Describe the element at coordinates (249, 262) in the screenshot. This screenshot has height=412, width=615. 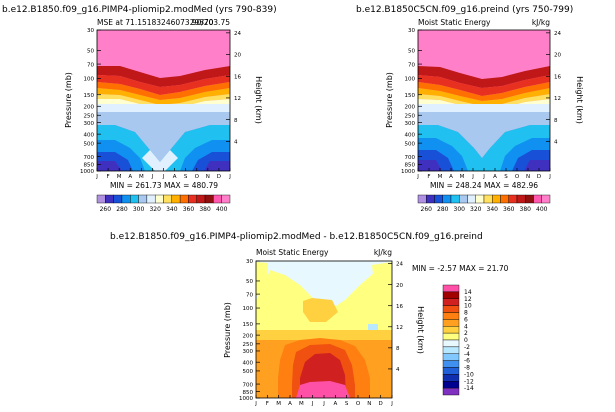
I see `y-tick-label: 30` at that location.